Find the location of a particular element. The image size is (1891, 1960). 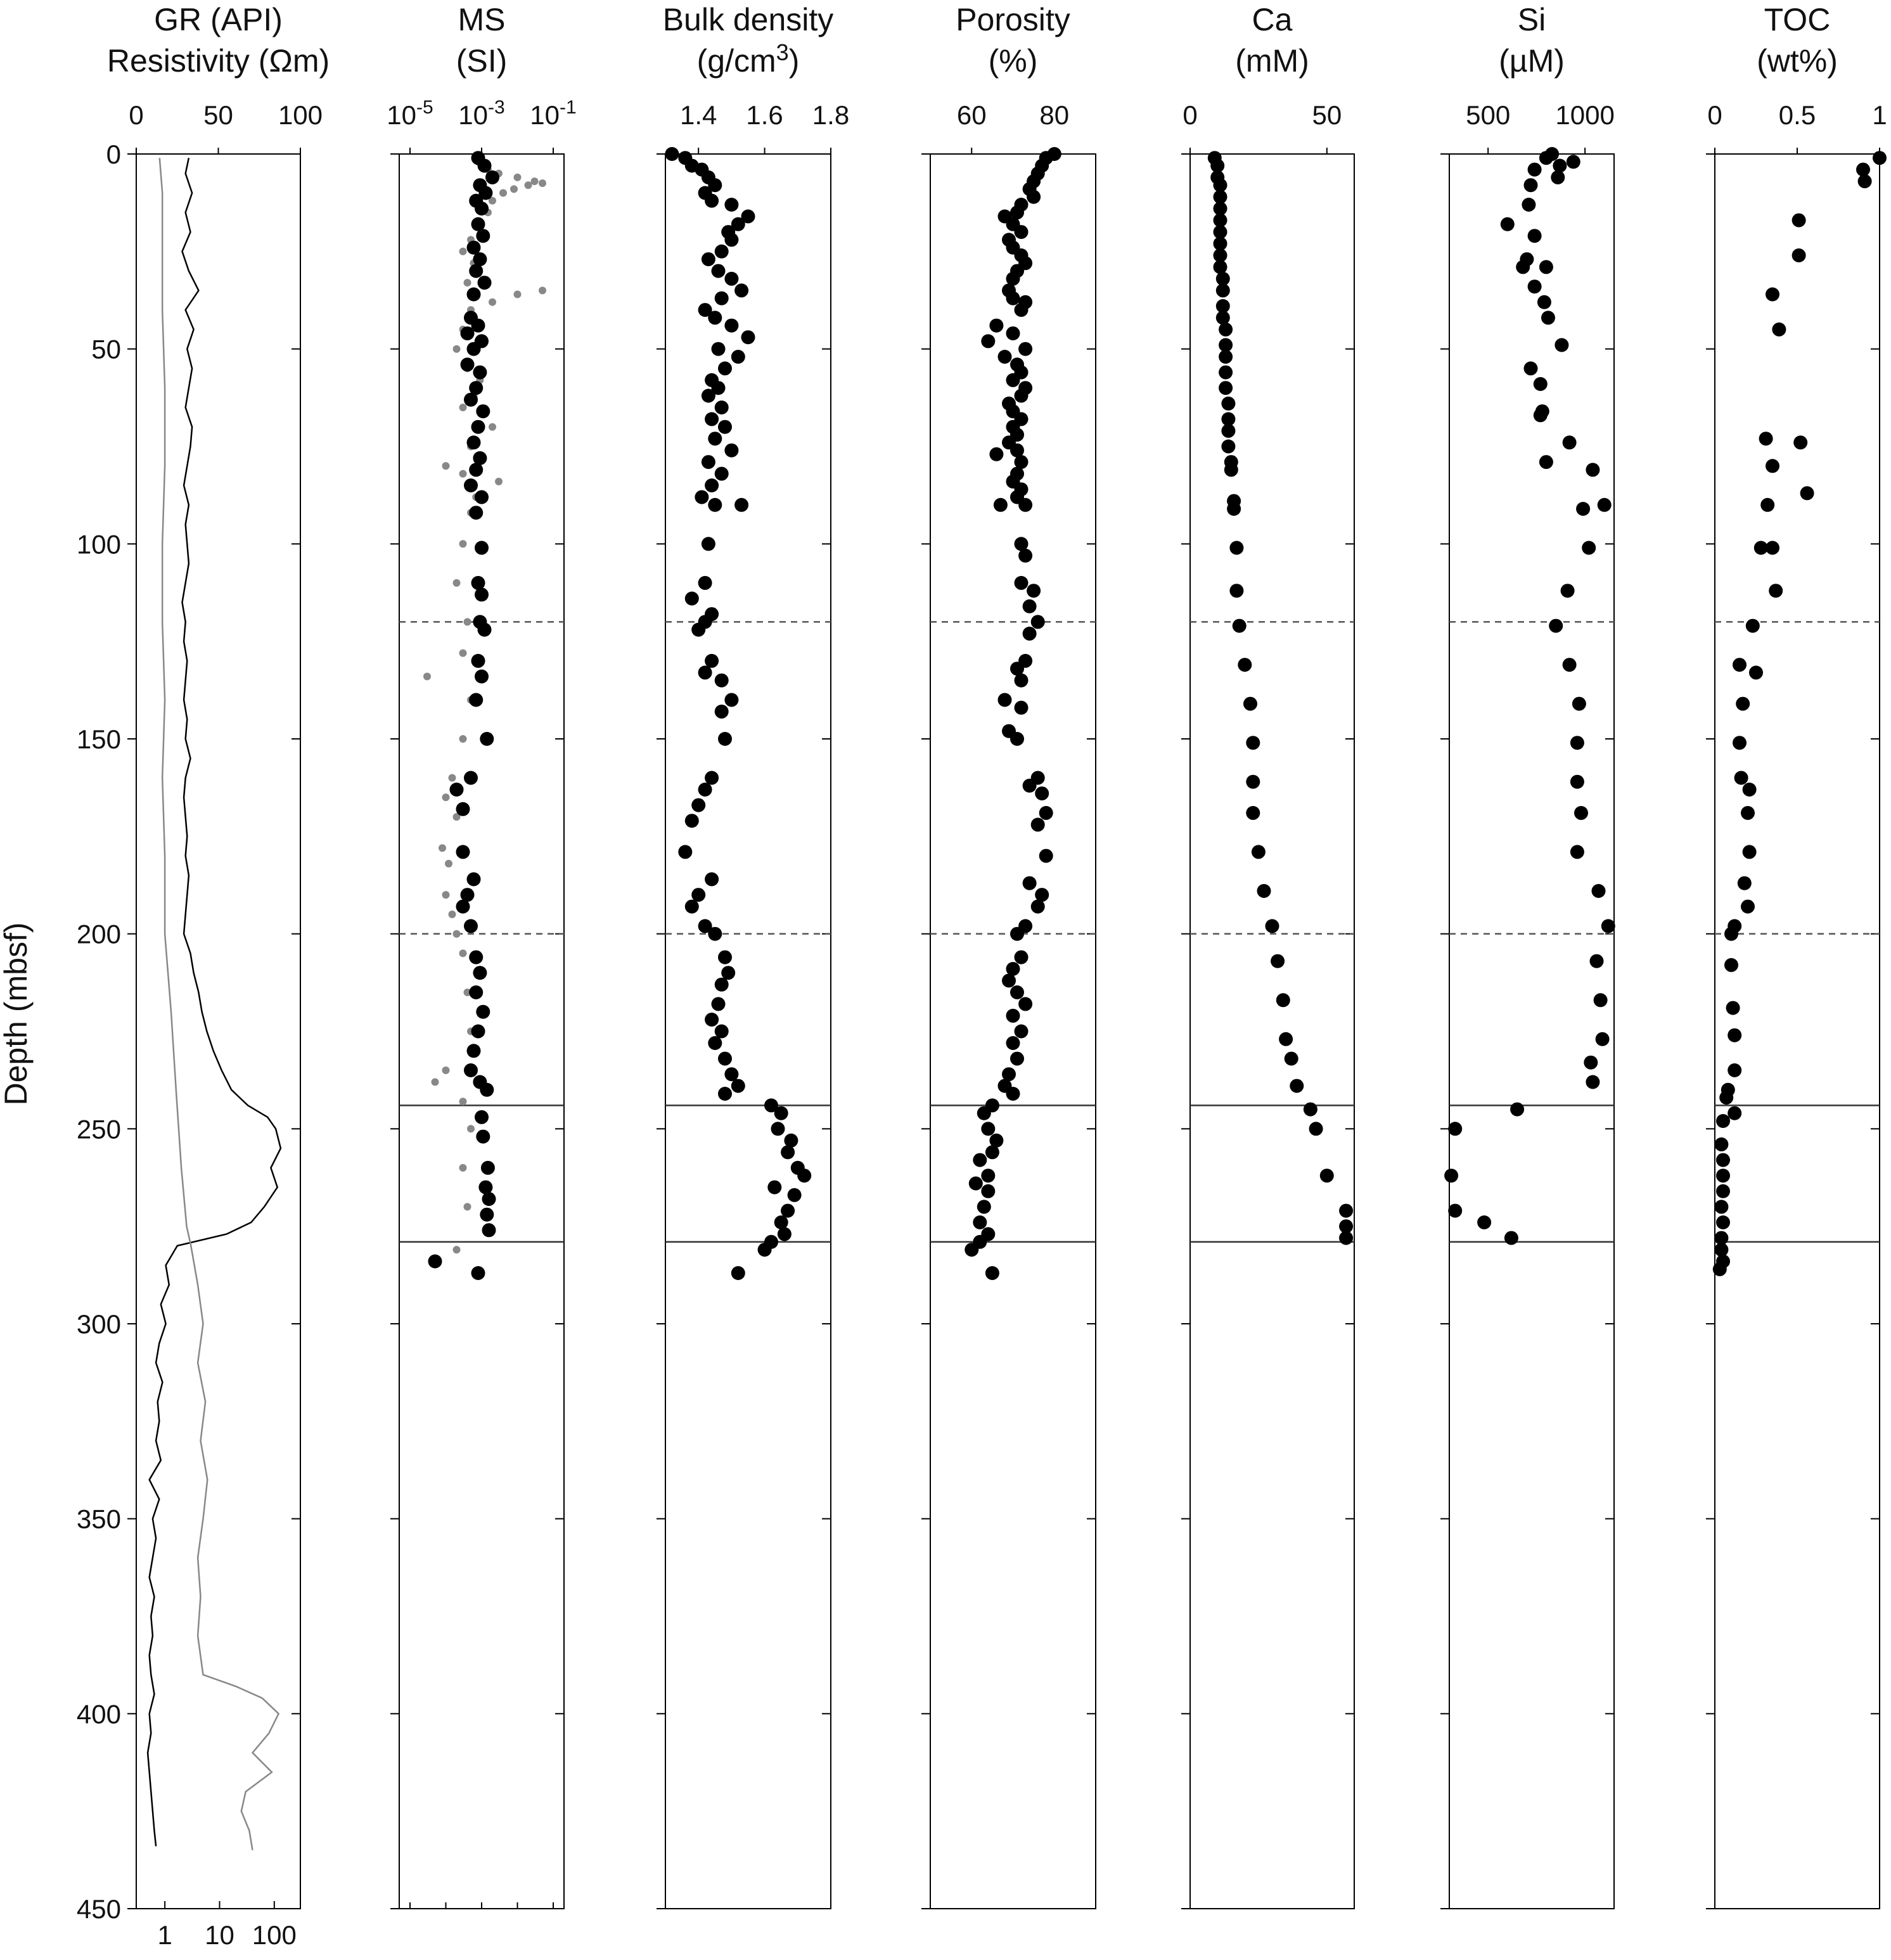

panel-5: Ca (mM) 0 50 is located at coordinates (1268, 955).